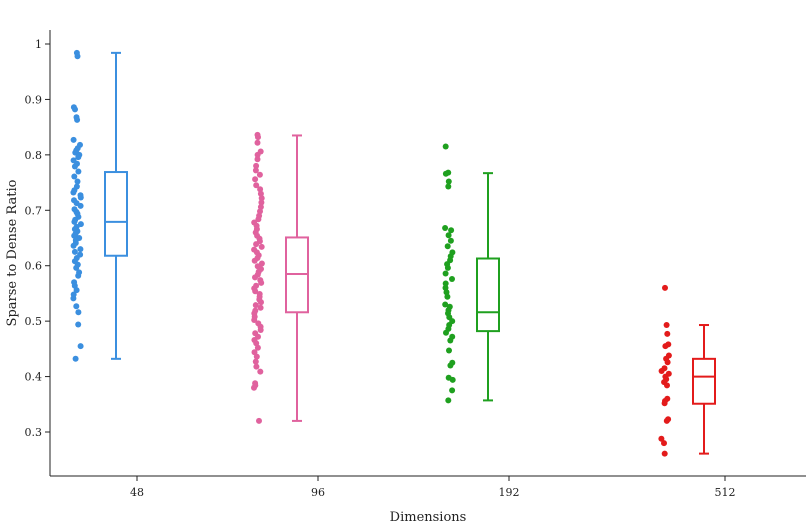 The image size is (806, 525). What do you see at coordinates (12, 252) in the screenshot?
I see `y-axis-title: Sparse to Dense Ratio` at bounding box center [12, 252].